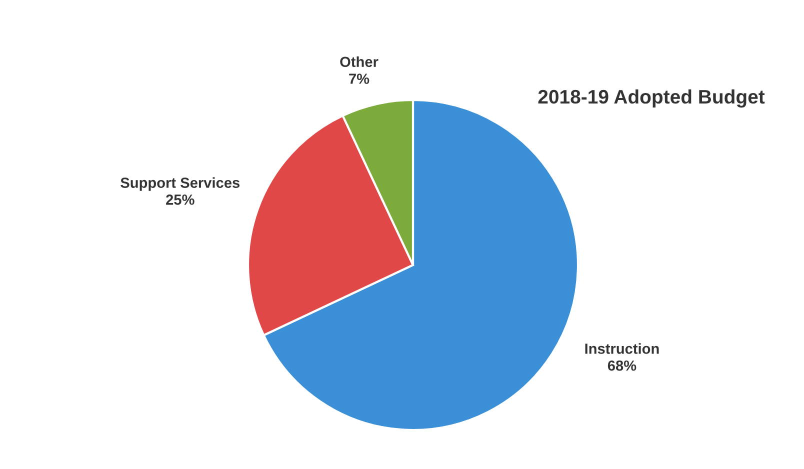  I want to click on data-label: 68%, so click(622, 365).